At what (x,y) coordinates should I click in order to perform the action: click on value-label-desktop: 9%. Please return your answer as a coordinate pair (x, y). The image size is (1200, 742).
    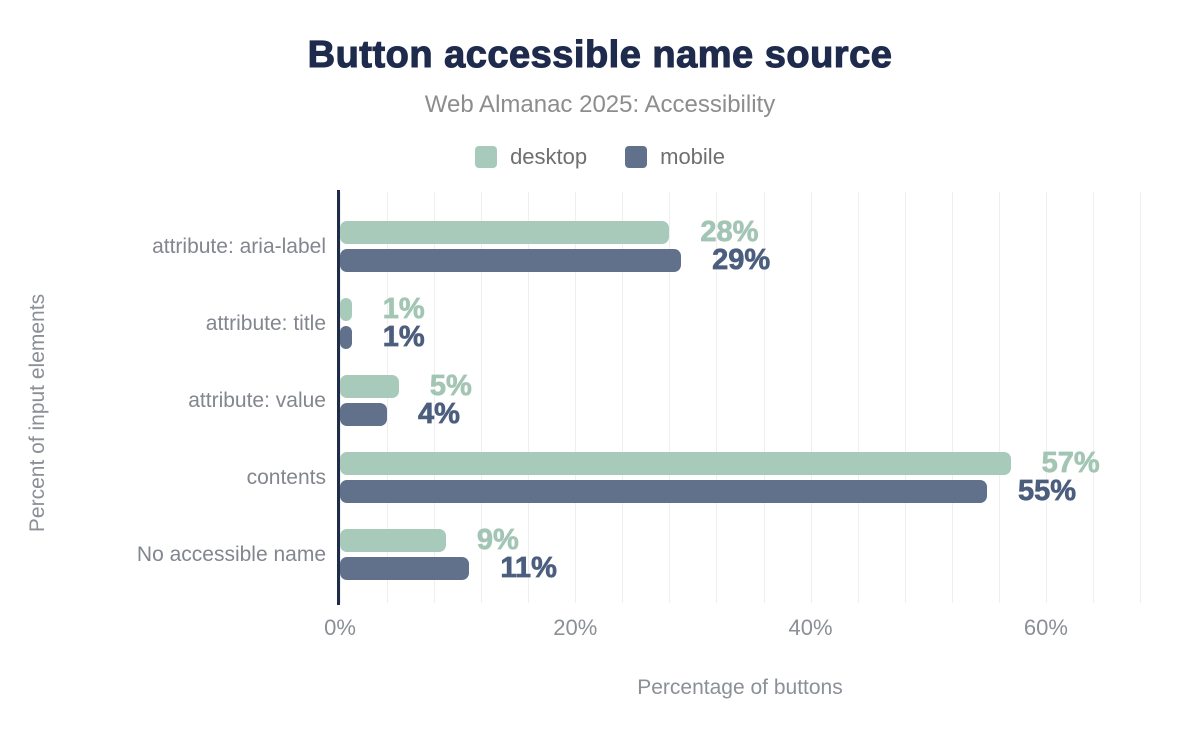
    Looking at the image, I should click on (498, 540).